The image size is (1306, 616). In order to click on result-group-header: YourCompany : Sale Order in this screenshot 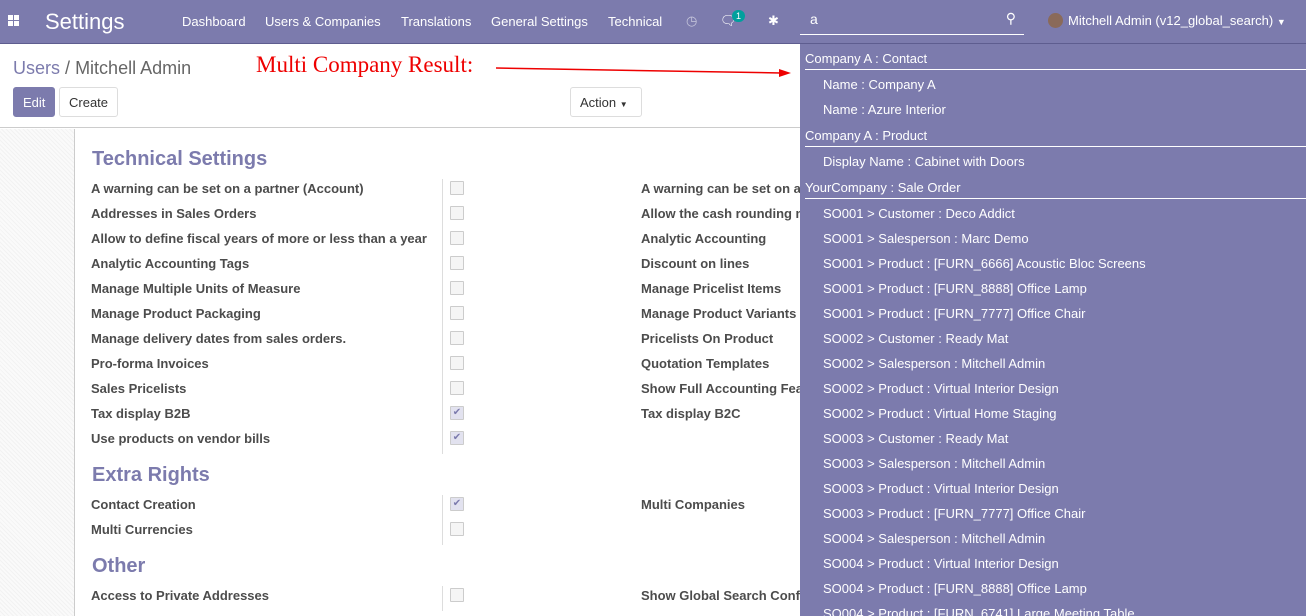, I will do `click(1055, 189)`.